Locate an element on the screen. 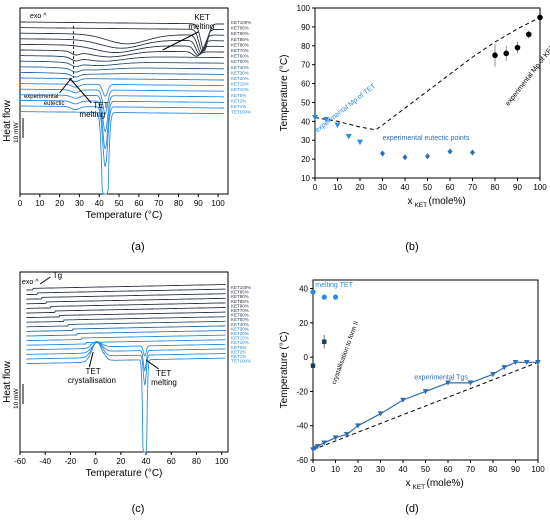  d-xlabel-sub: KET is located at coordinates (419, 487).